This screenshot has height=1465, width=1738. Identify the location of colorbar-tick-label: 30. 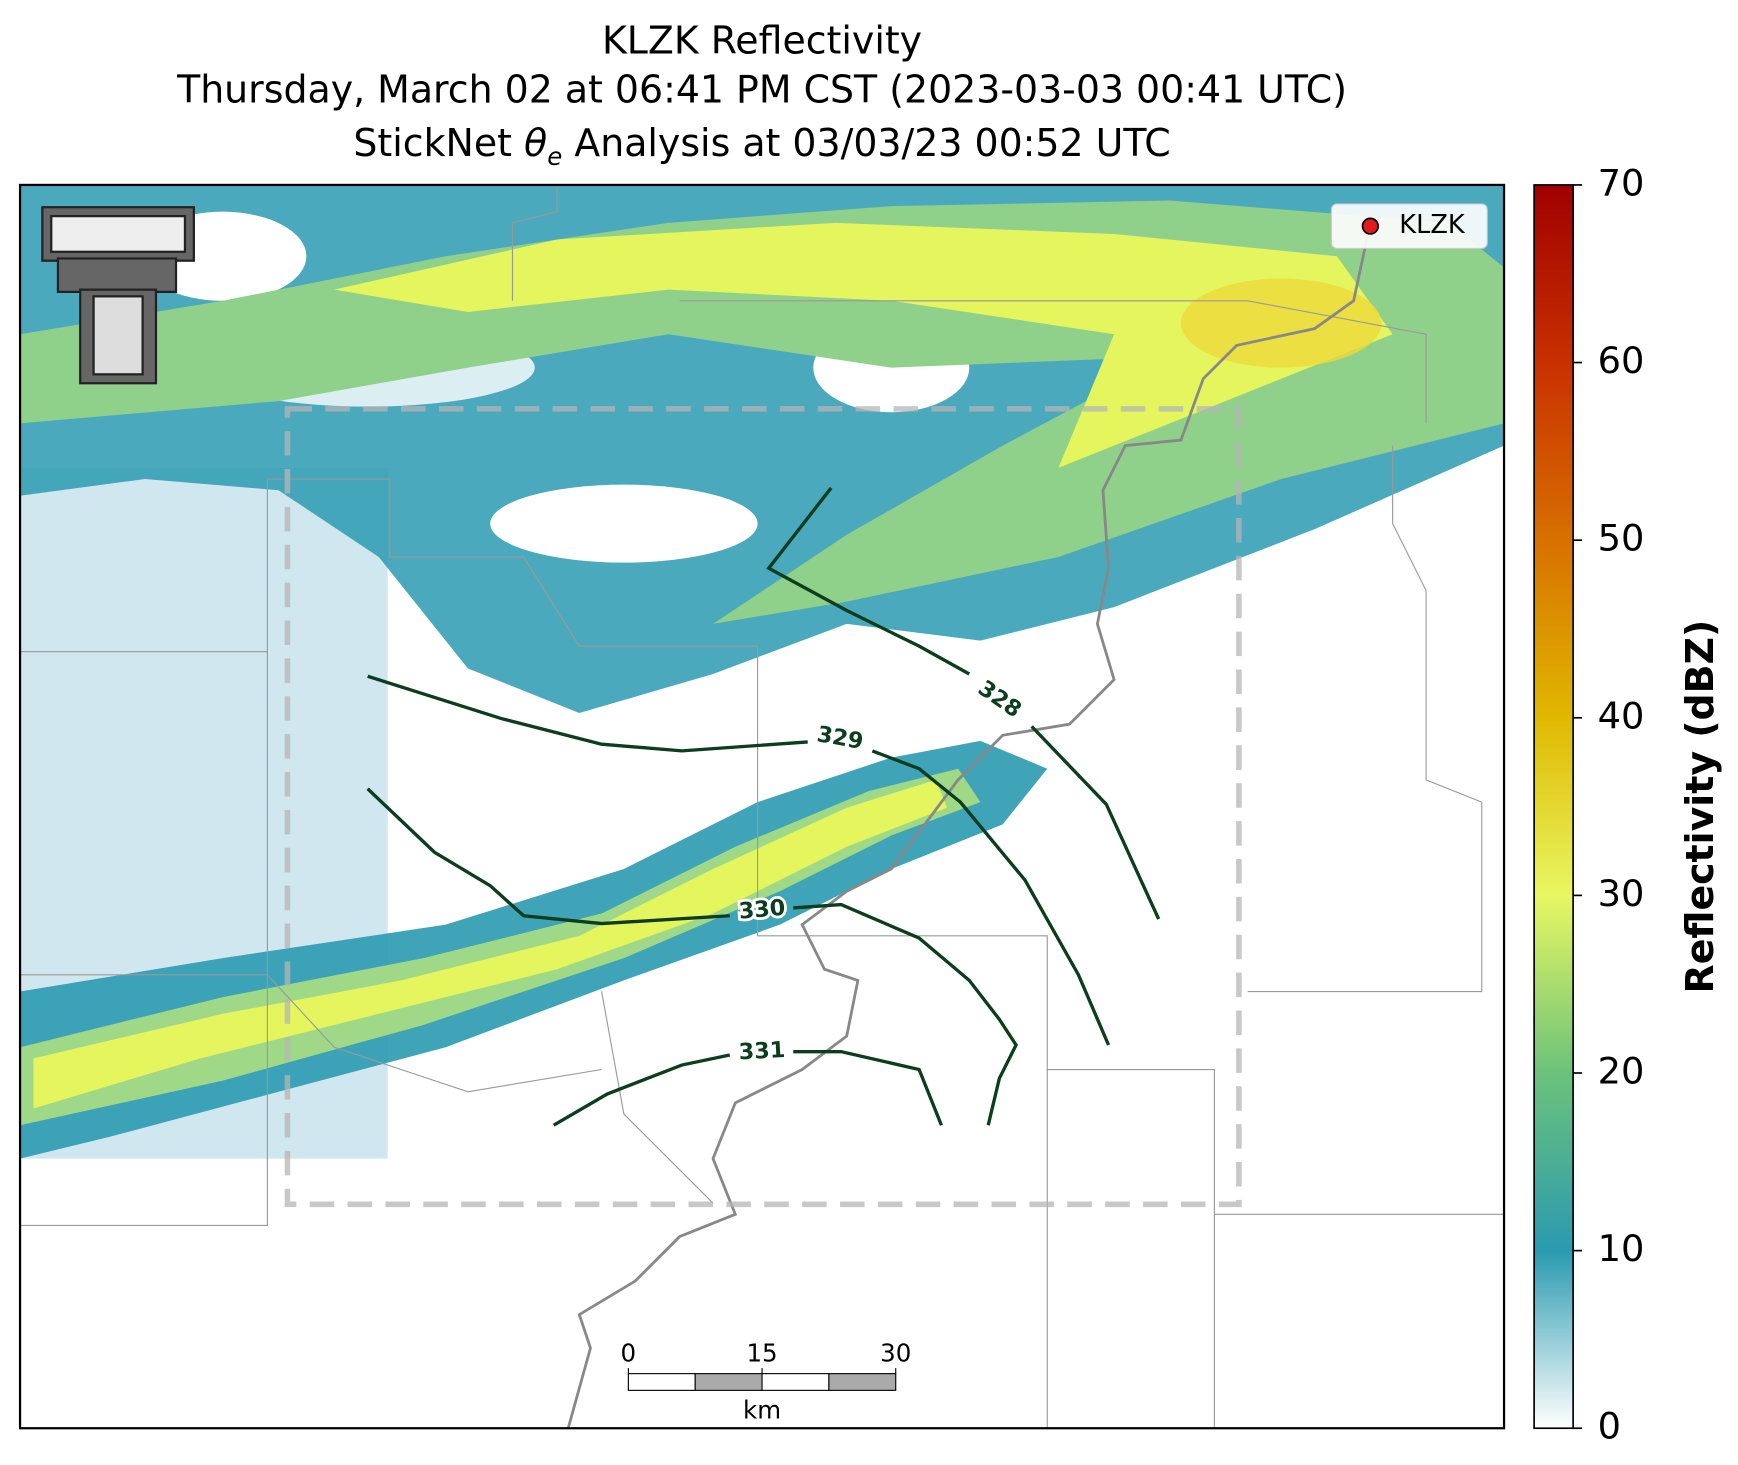
(1621, 893).